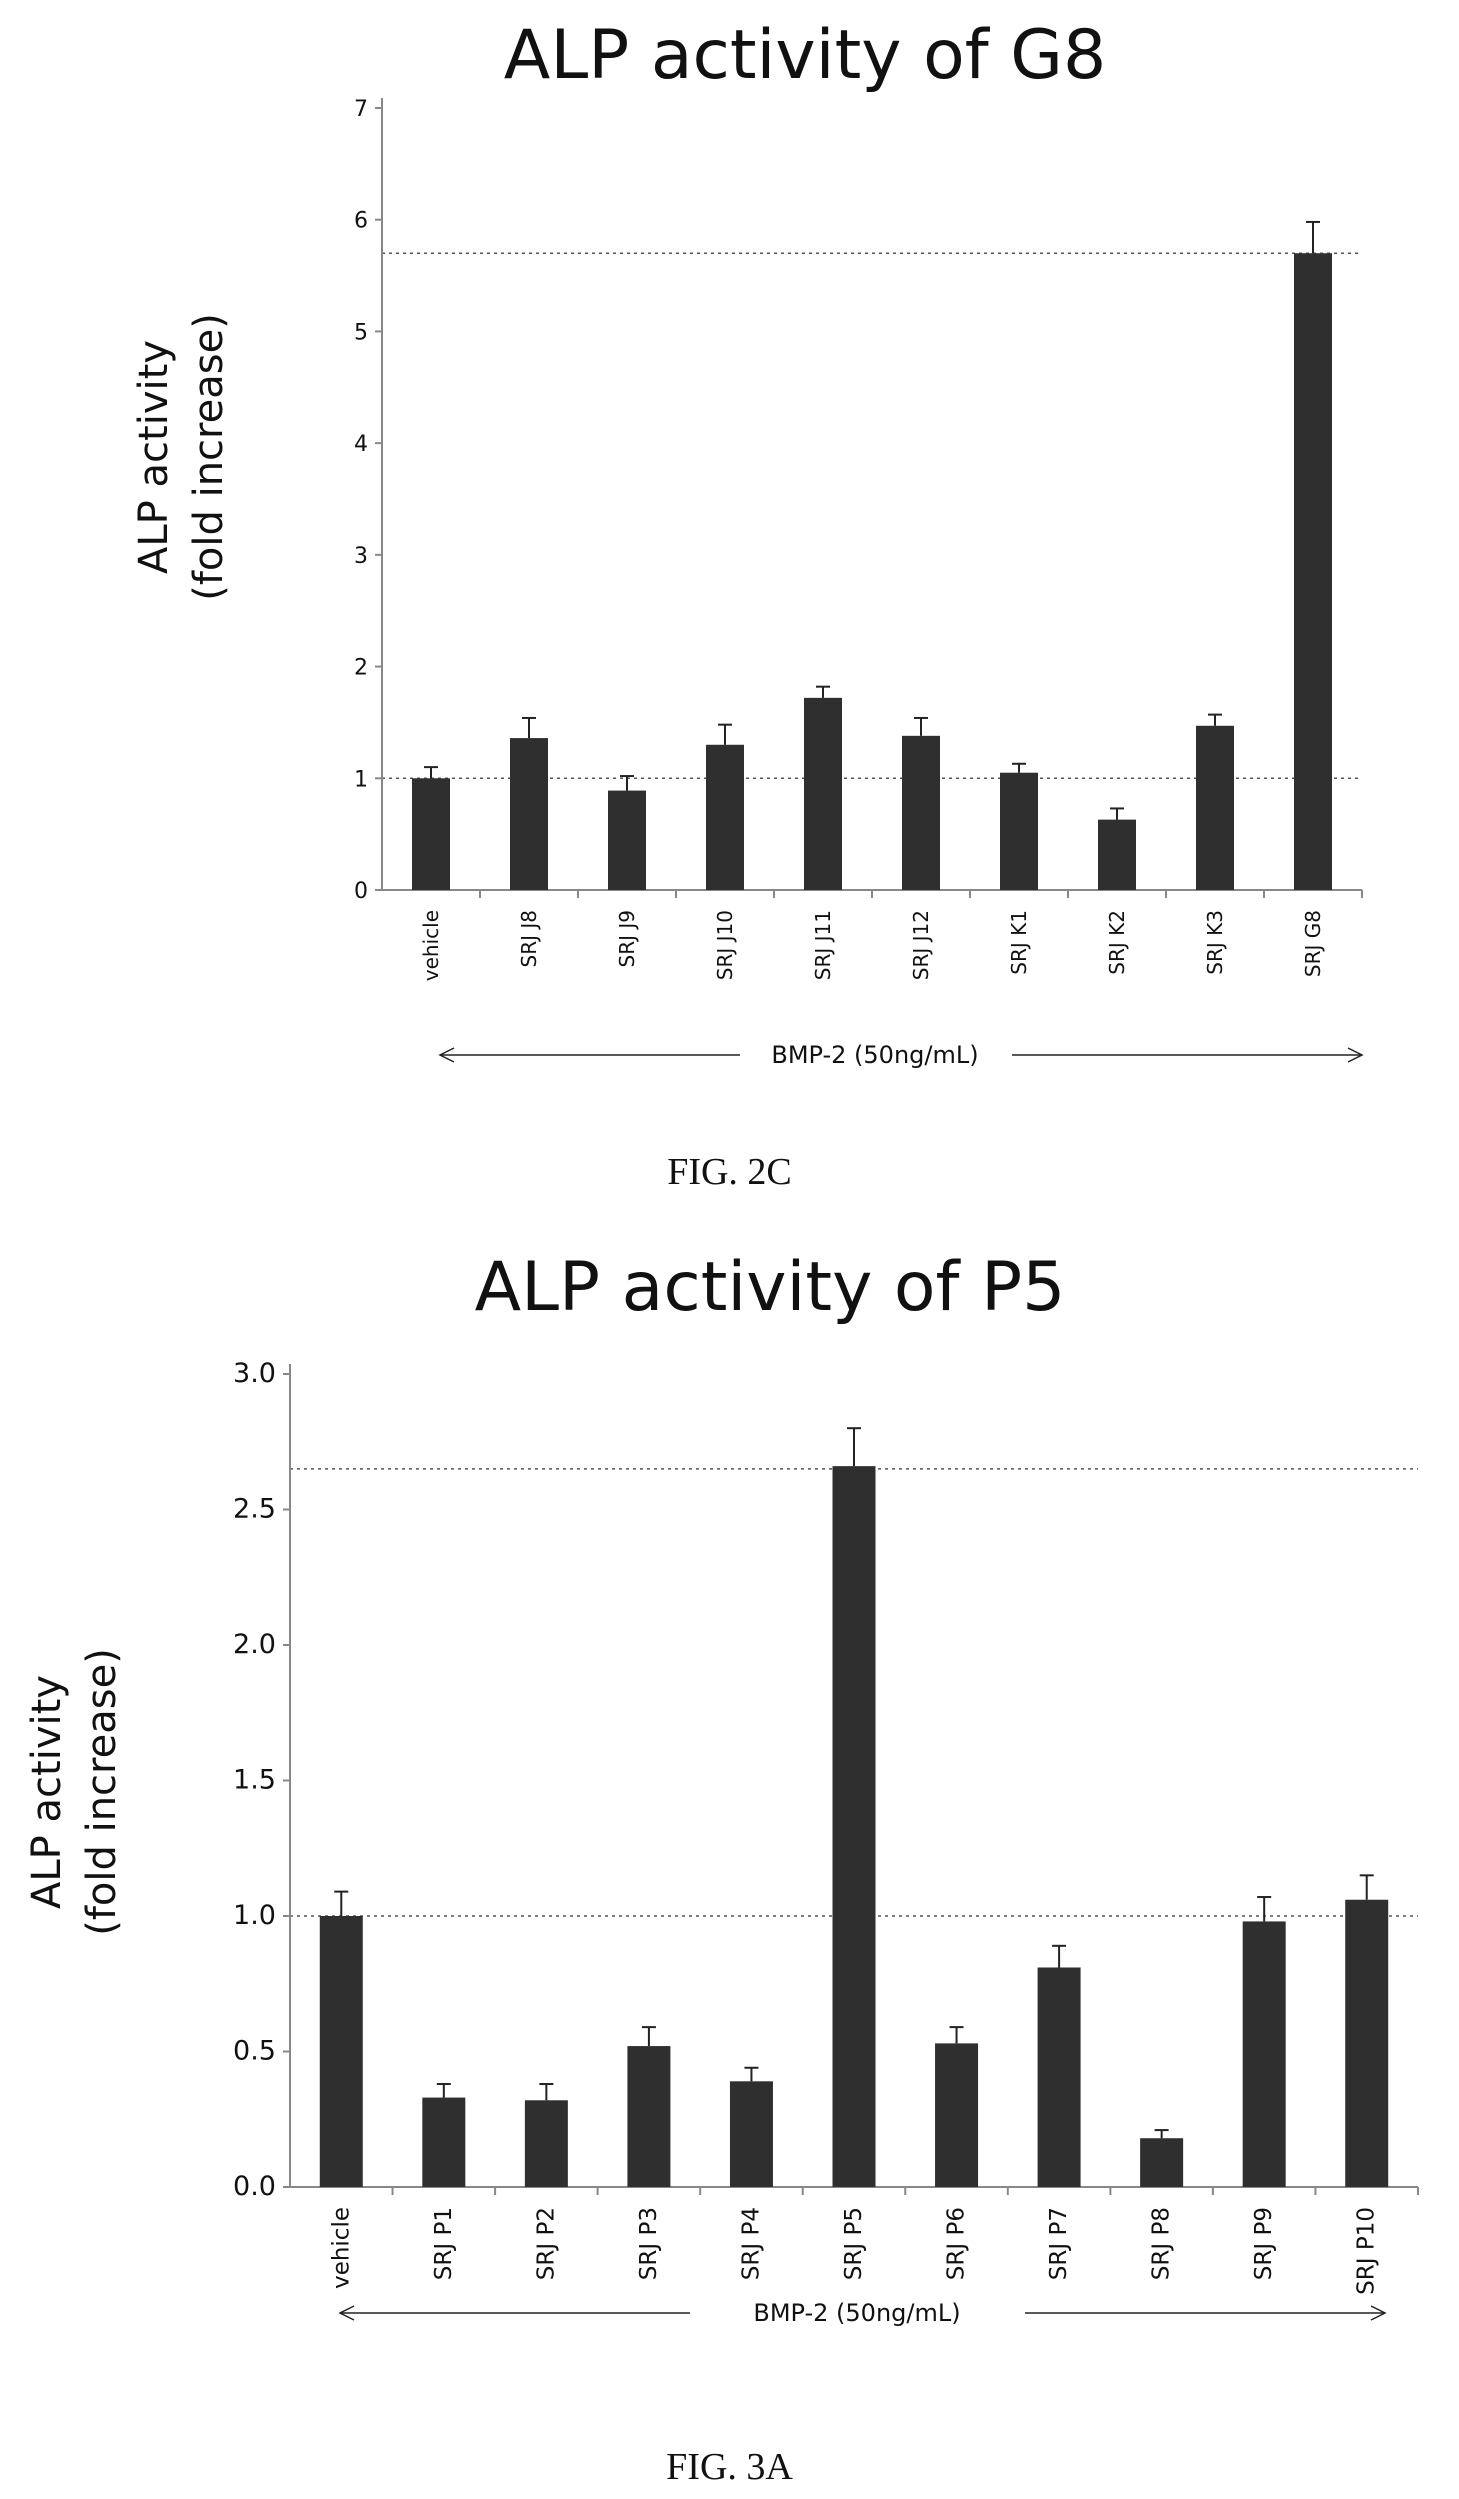  Describe the element at coordinates (649, 2243) in the screenshot. I see `category-label: SRJ P3` at that location.